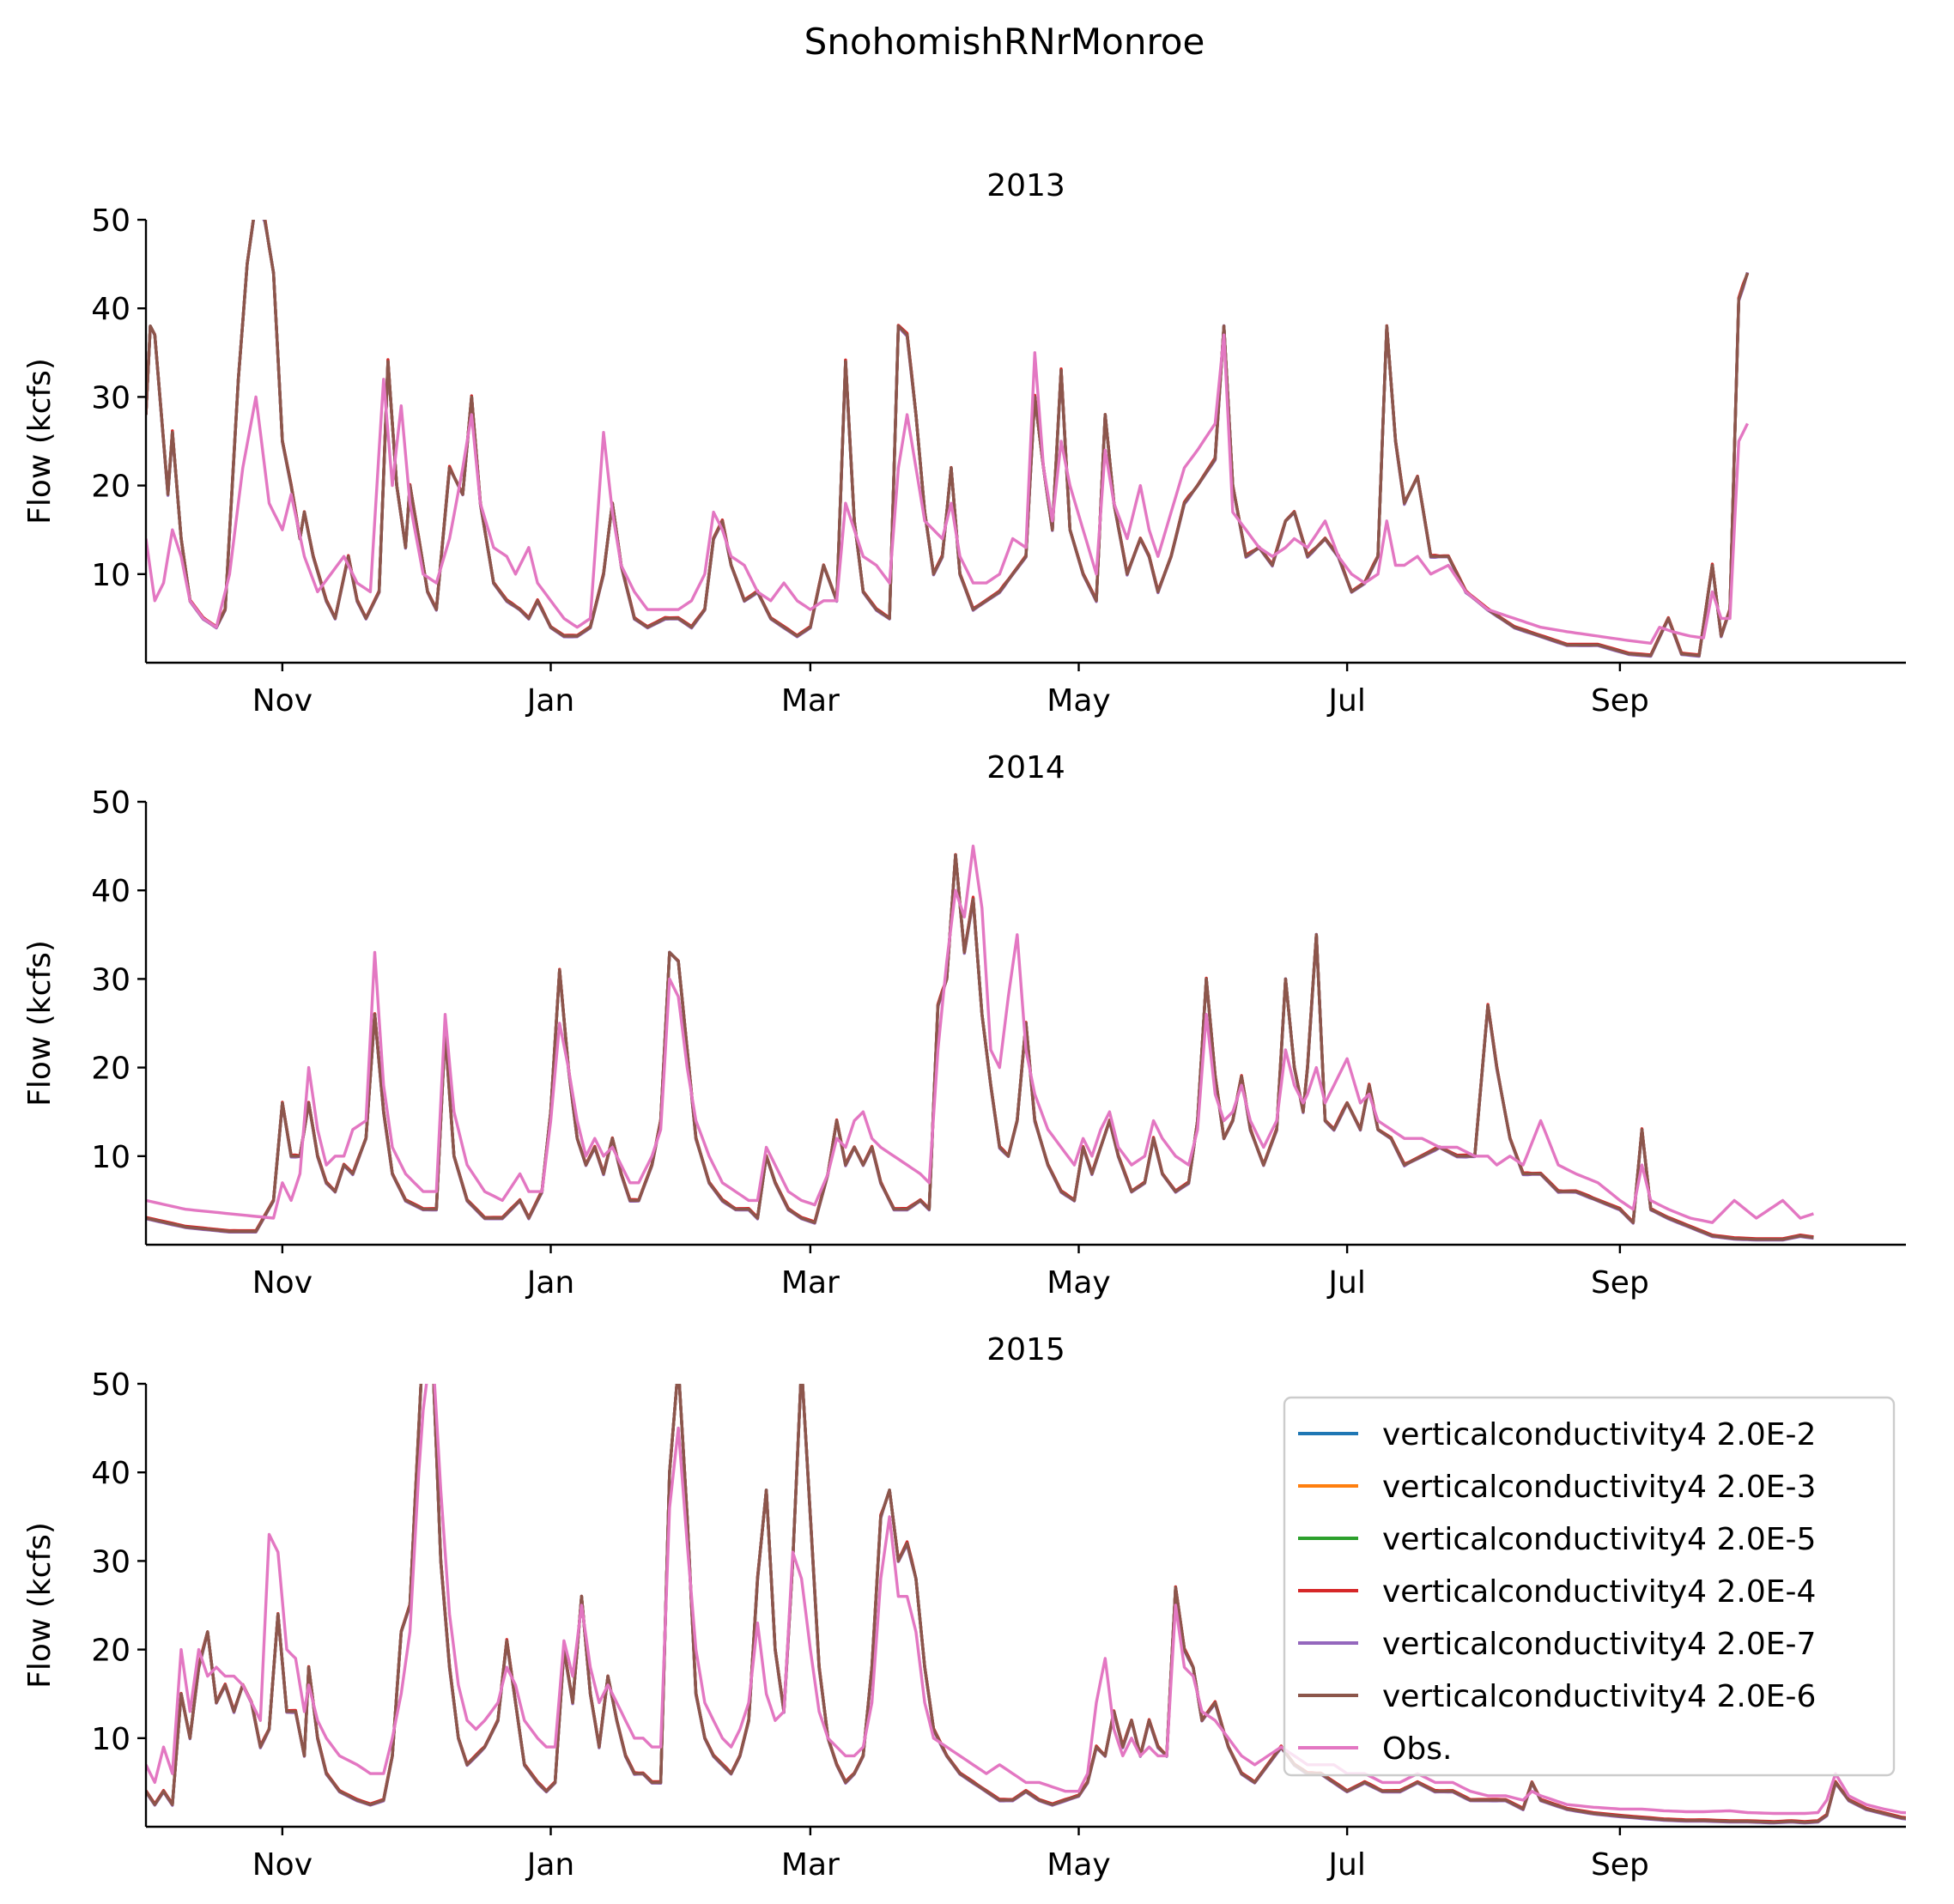  I want to click on panel-title: 2013, so click(1025, 185).